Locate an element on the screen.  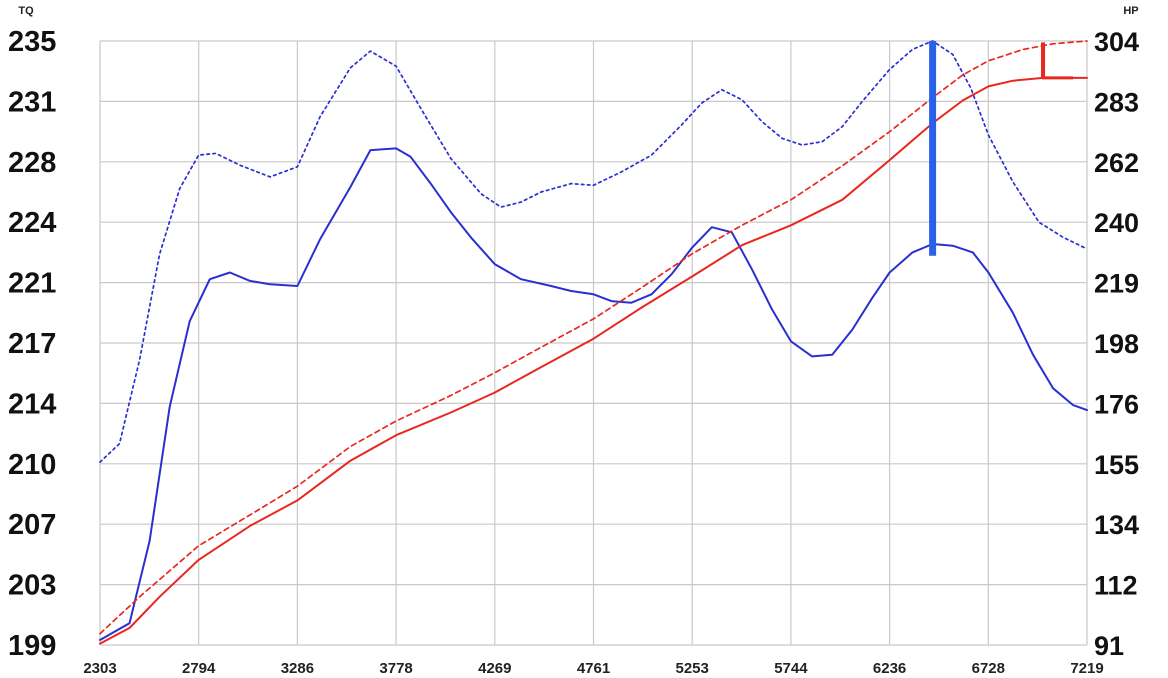
x-tick: 3286 is located at coordinates (297, 668).